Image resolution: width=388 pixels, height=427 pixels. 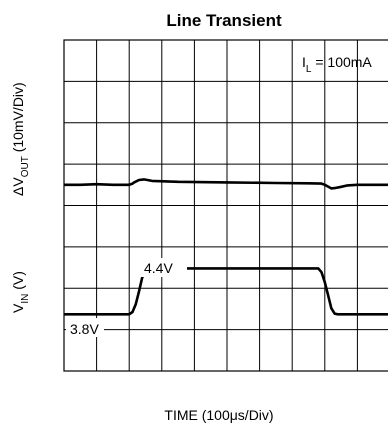 I want to click on chart-title: Line Transient, so click(x=224, y=20).